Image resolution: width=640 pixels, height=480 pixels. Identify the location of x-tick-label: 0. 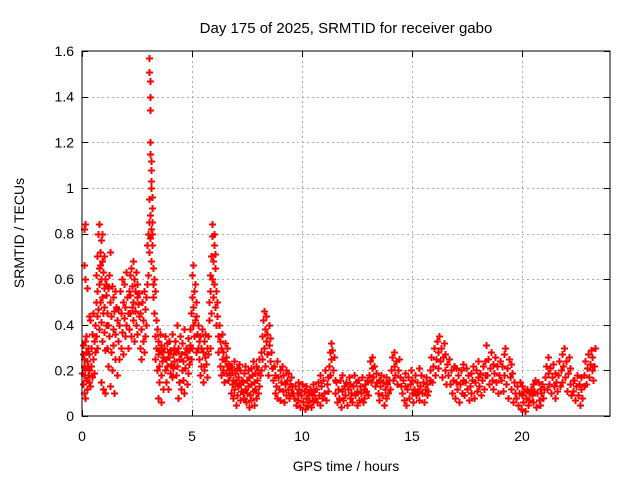
(82, 436).